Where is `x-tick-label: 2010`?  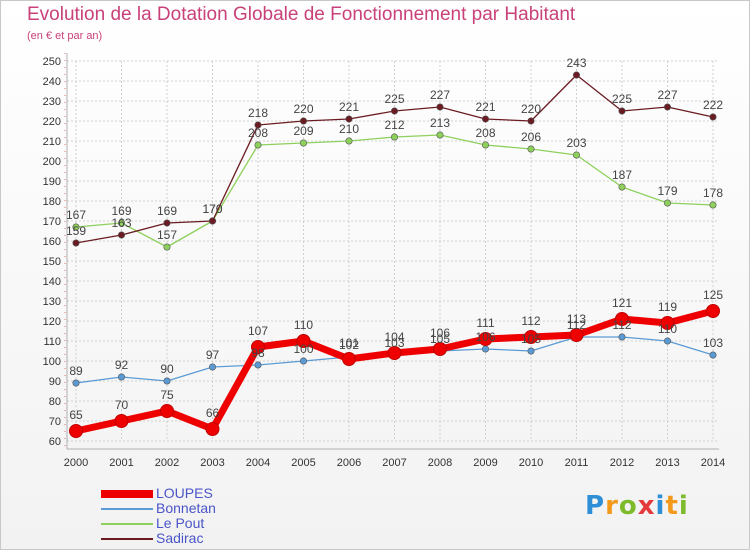 x-tick-label: 2010 is located at coordinates (531, 463).